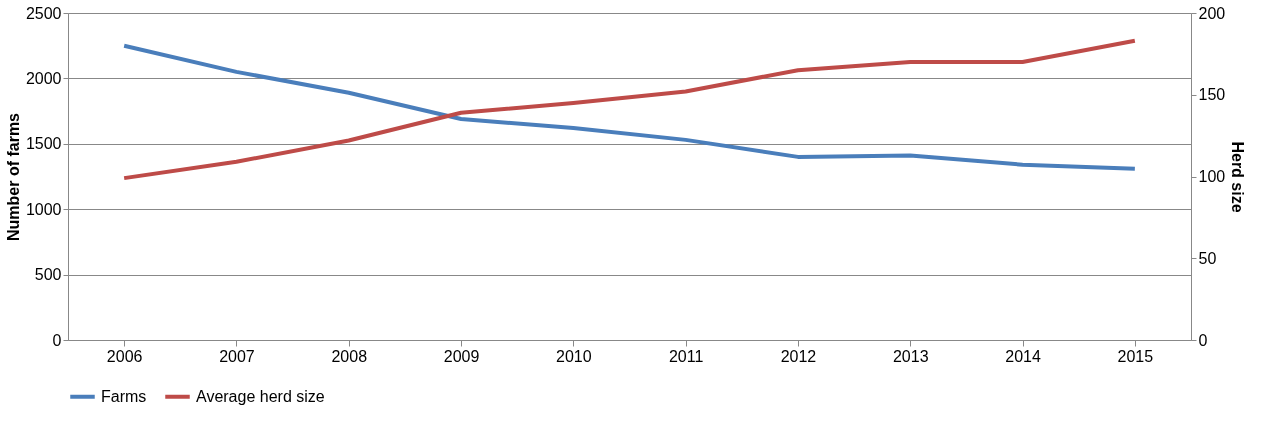 The height and width of the screenshot is (428, 1274). What do you see at coordinates (1023, 356) in the screenshot?
I see `x-tick-label: 2014` at bounding box center [1023, 356].